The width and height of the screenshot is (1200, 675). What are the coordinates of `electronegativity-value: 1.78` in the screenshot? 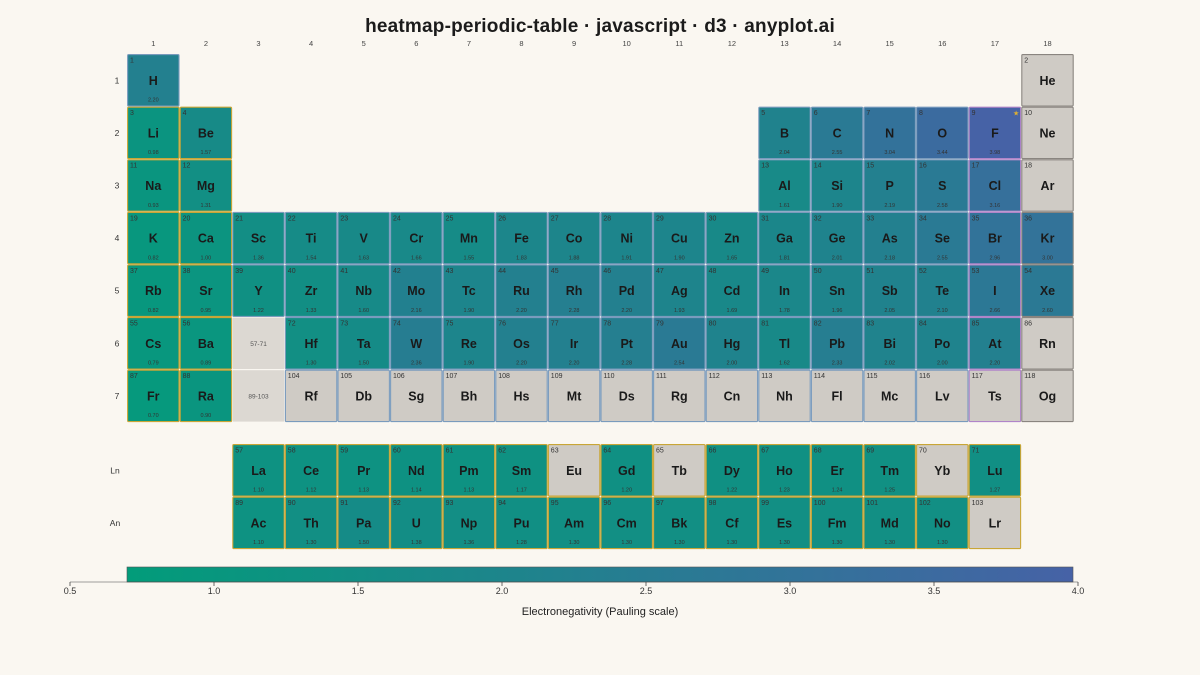 It's located at (784, 311).